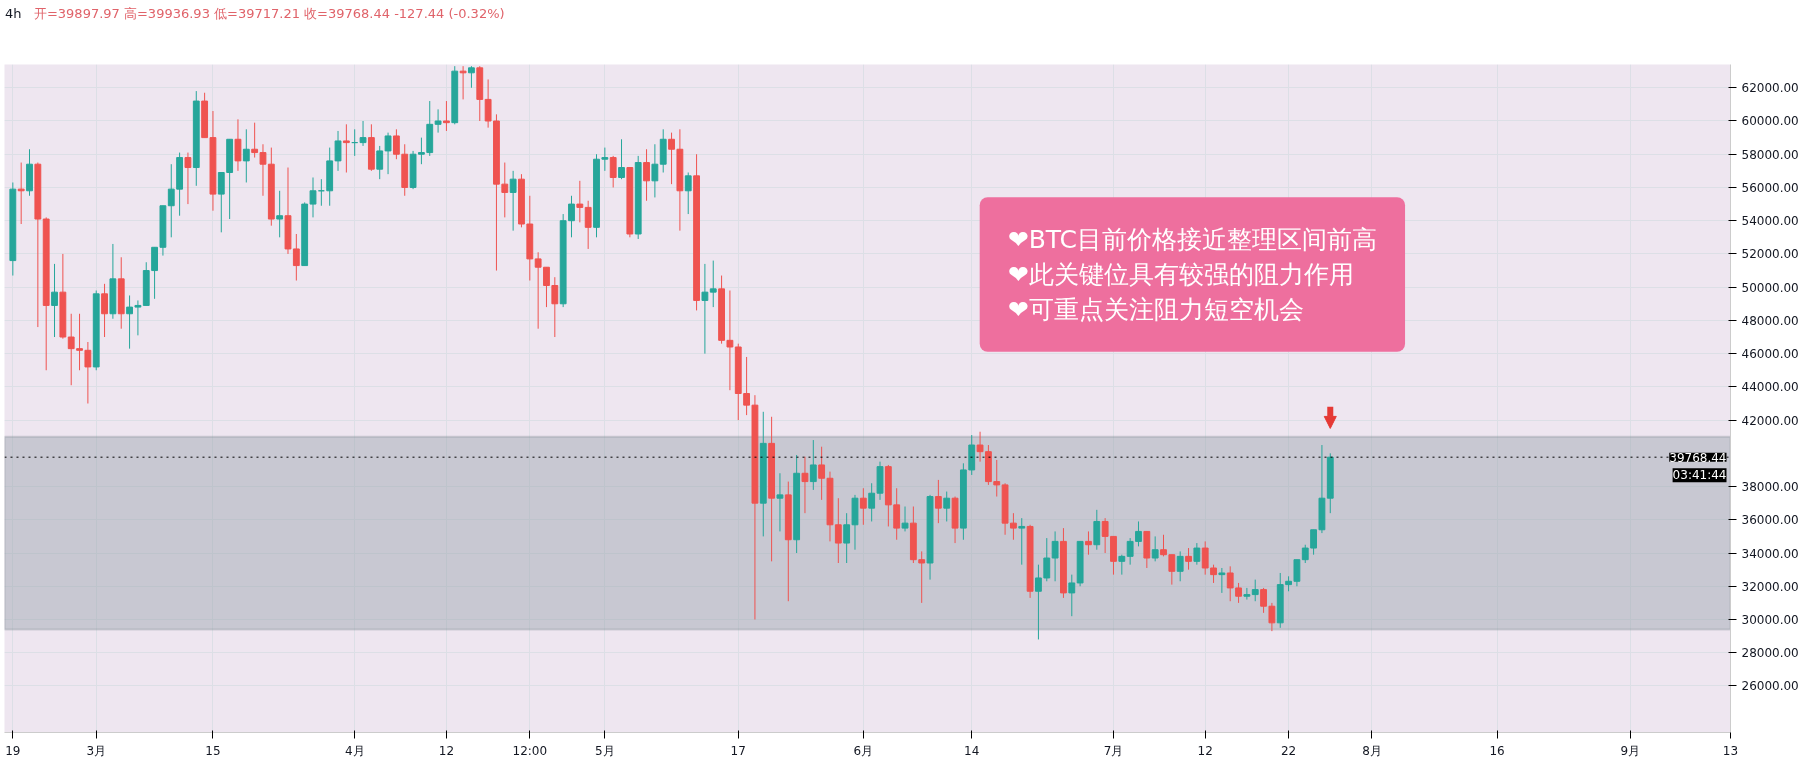 This screenshot has height=761, width=1815. Describe the element at coordinates (1192, 240) in the screenshot. I see `annotation: ❤BTC目前价格接近整理区间前高` at that location.